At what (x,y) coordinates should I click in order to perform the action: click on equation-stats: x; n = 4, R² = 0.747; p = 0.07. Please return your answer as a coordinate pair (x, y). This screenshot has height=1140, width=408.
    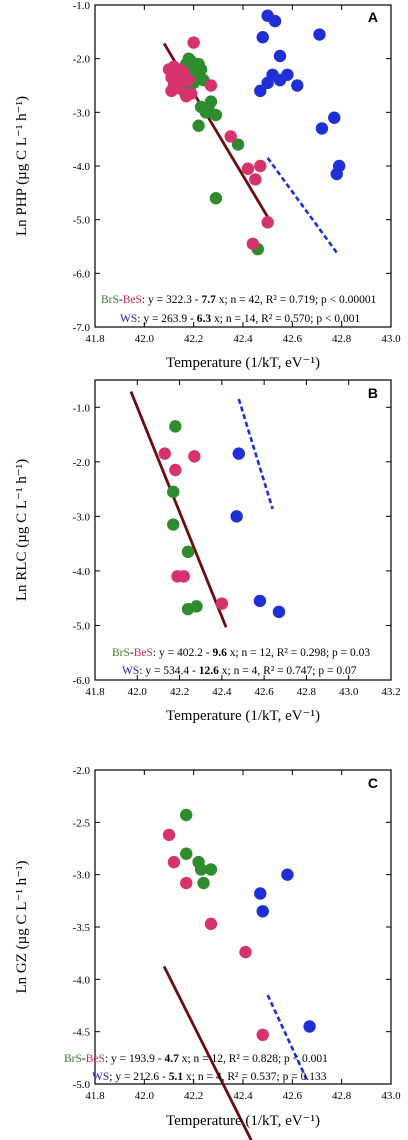
    Looking at the image, I should click on (288, 671).